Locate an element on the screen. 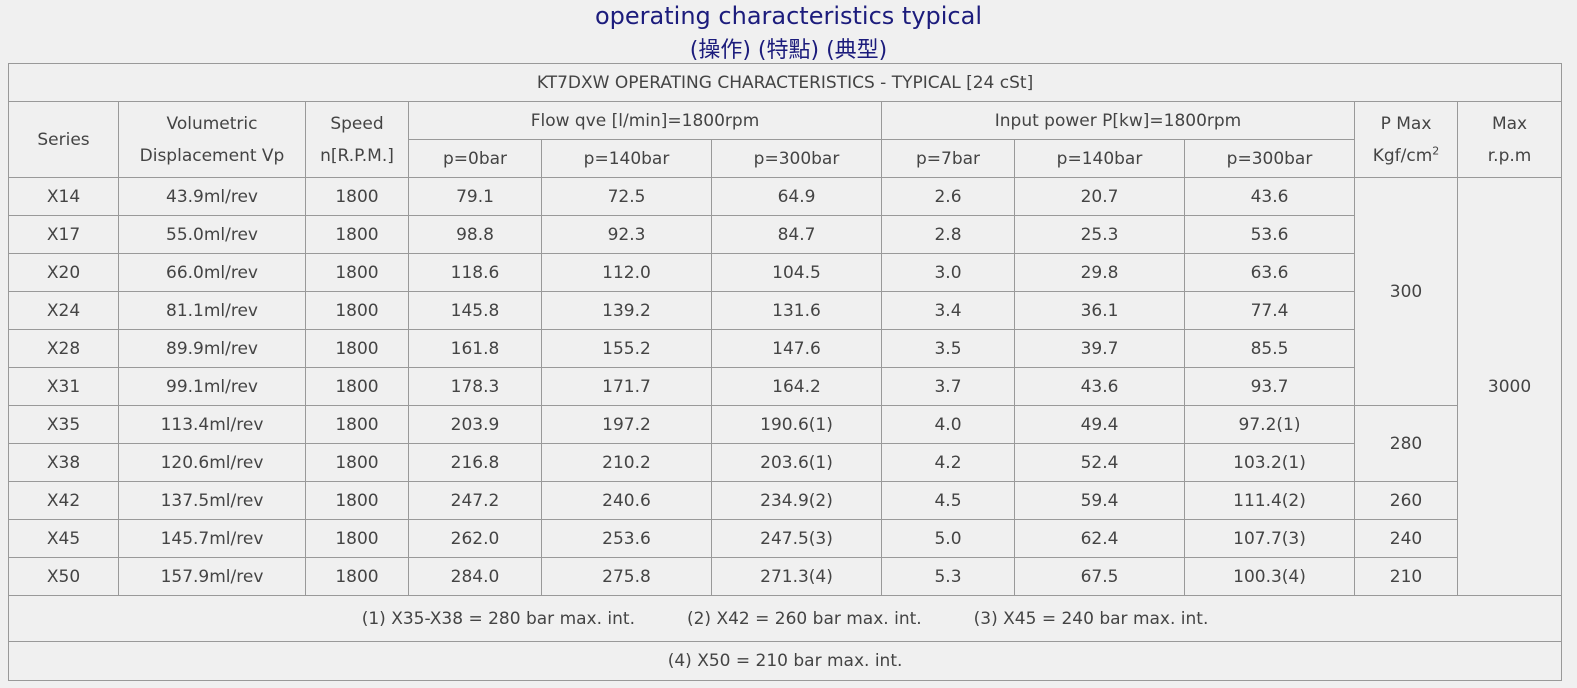  data-cell: 113.4ml/rev is located at coordinates (212, 424).